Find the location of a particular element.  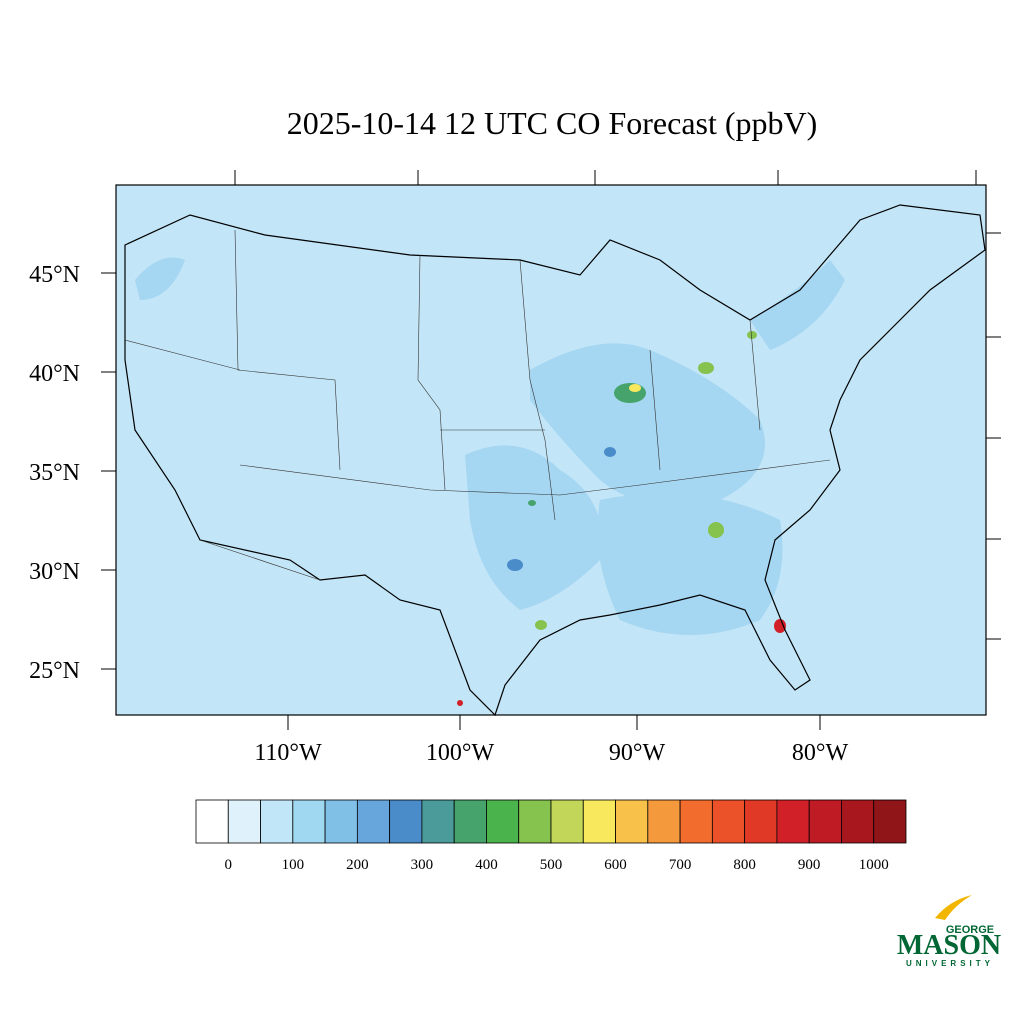

latitude-label: 35°N is located at coordinates (54, 473).